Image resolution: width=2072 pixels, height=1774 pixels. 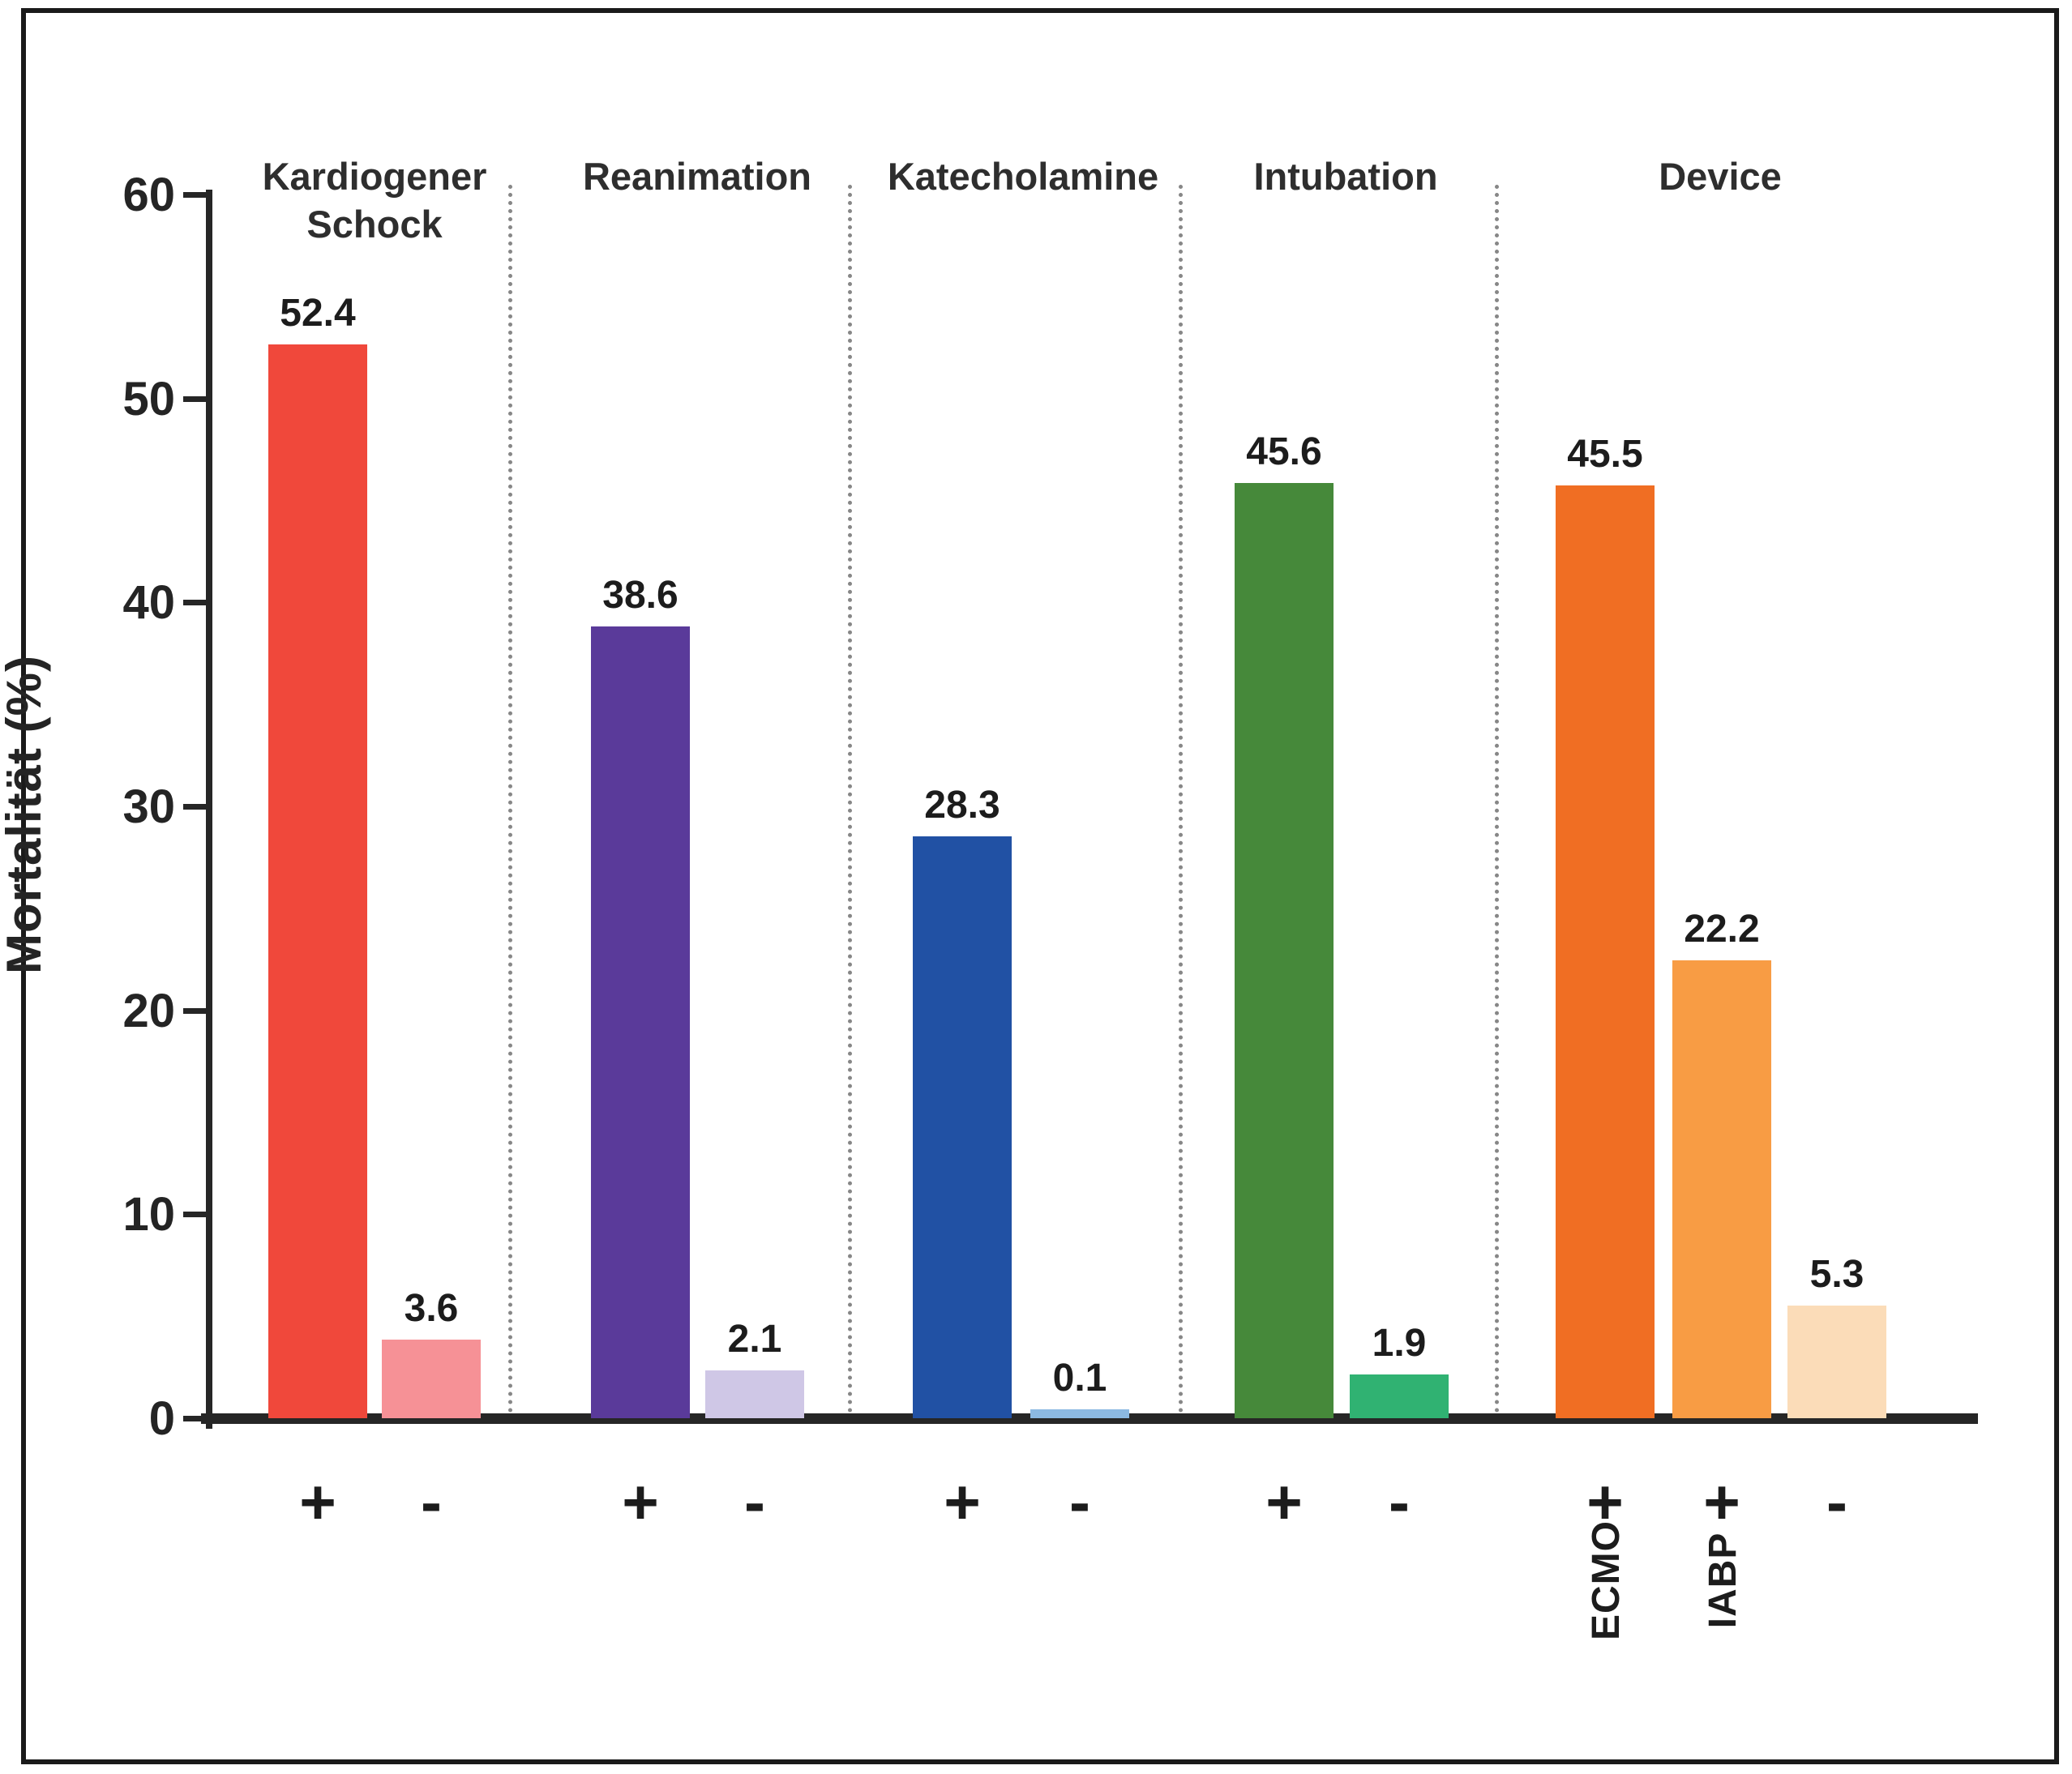 What do you see at coordinates (697, 176) in the screenshot?
I see `group-header: Reanimation` at bounding box center [697, 176].